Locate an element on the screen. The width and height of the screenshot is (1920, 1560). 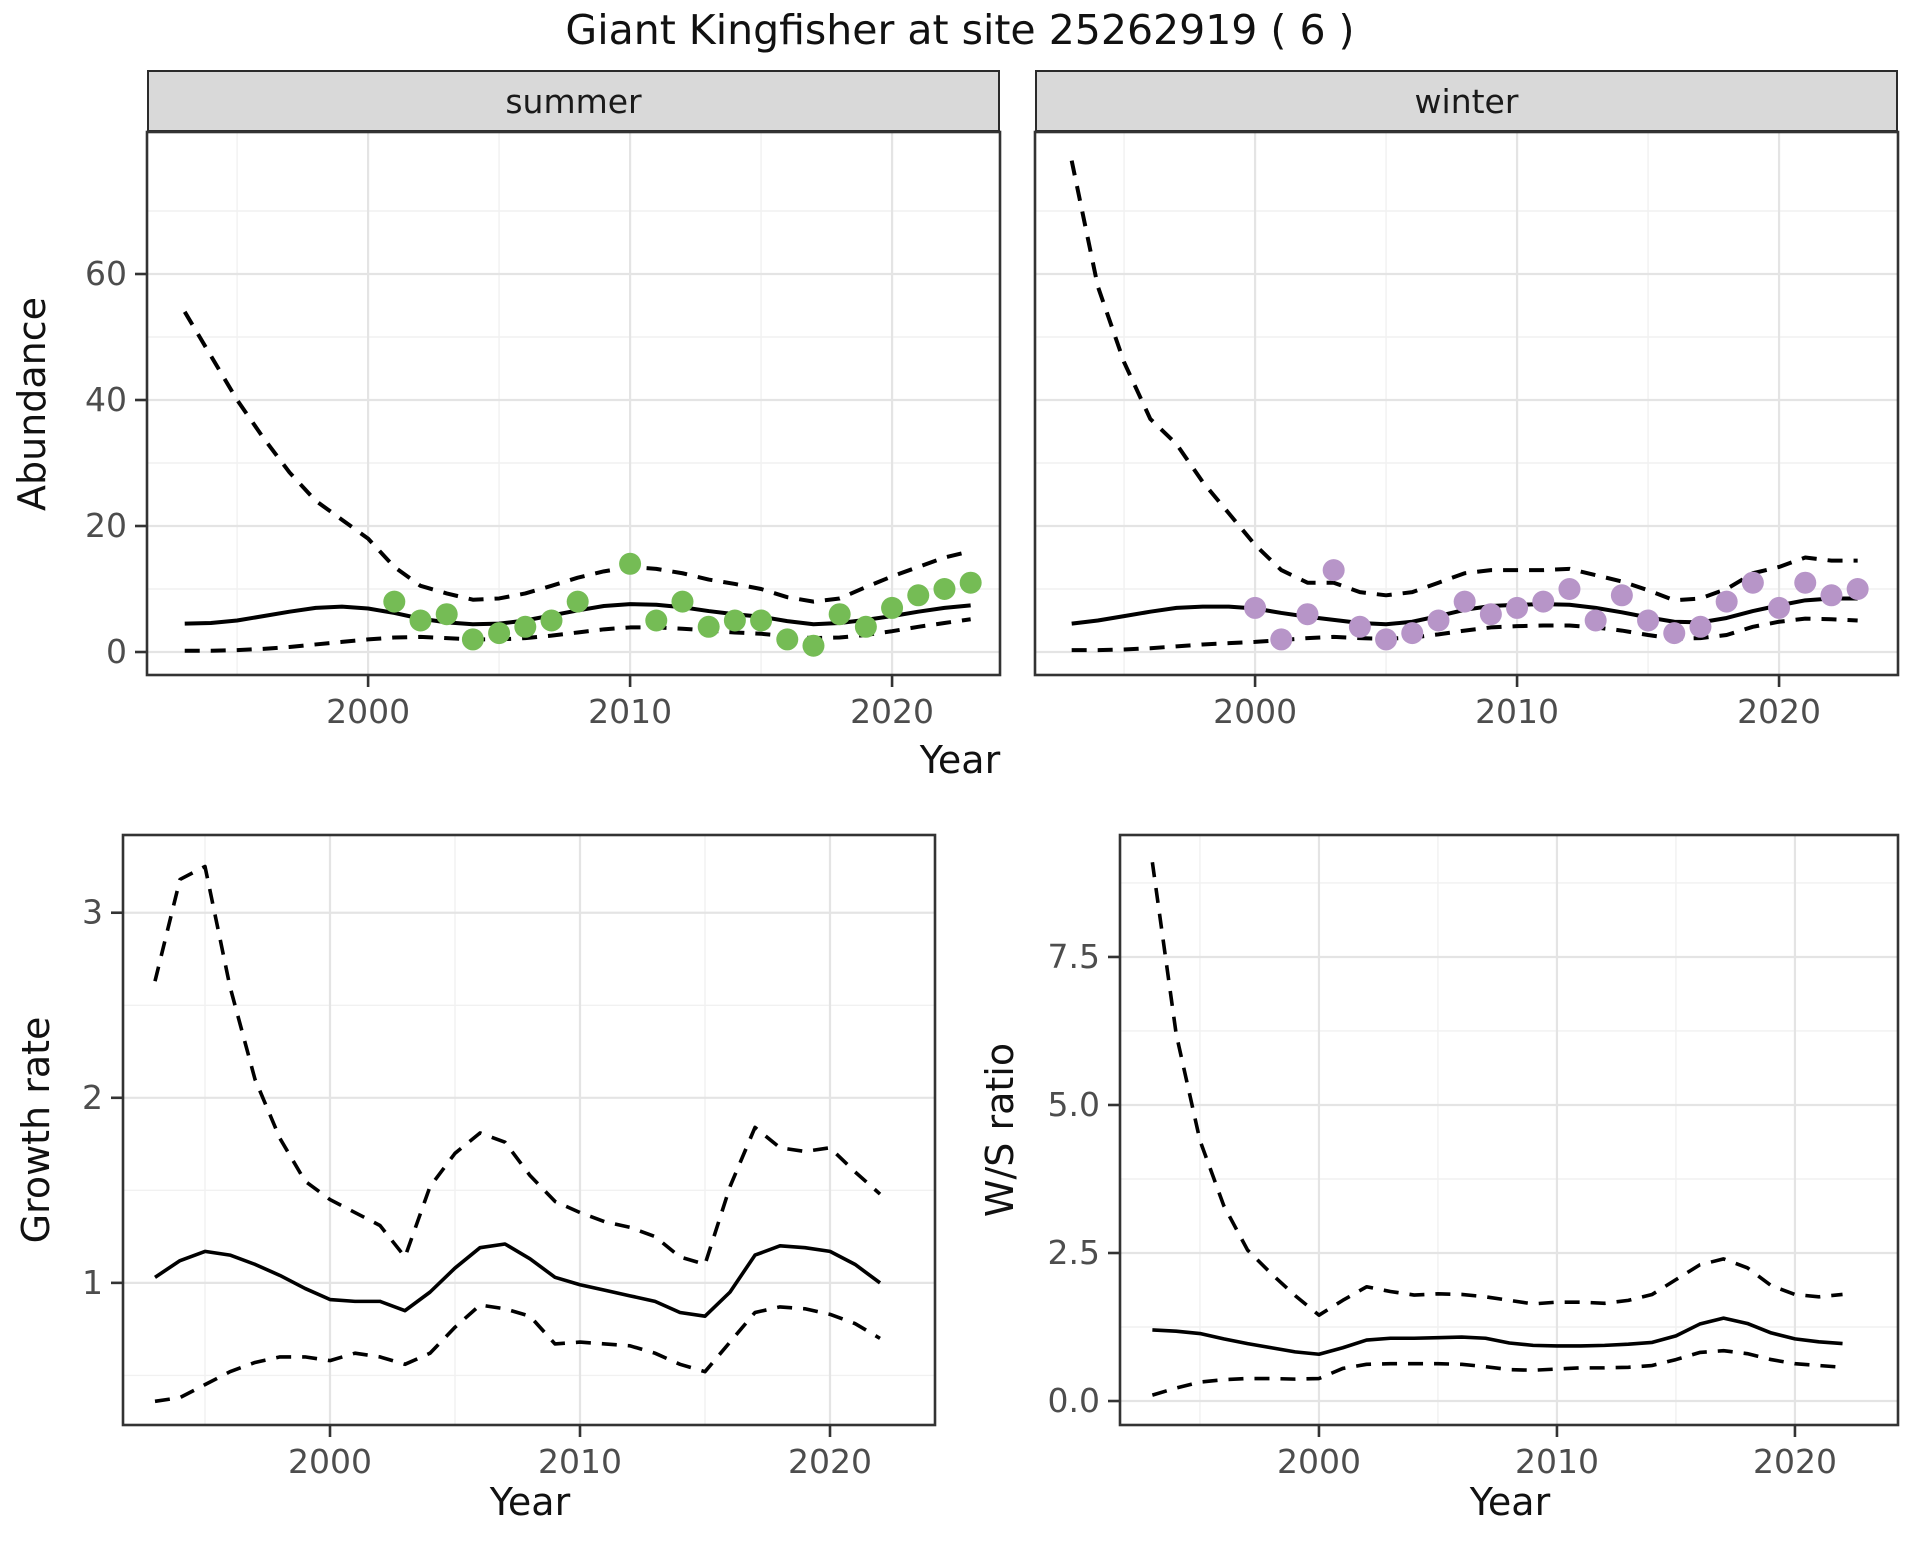
x-axis-title-growth: Year is located at coordinates (530, 1502).